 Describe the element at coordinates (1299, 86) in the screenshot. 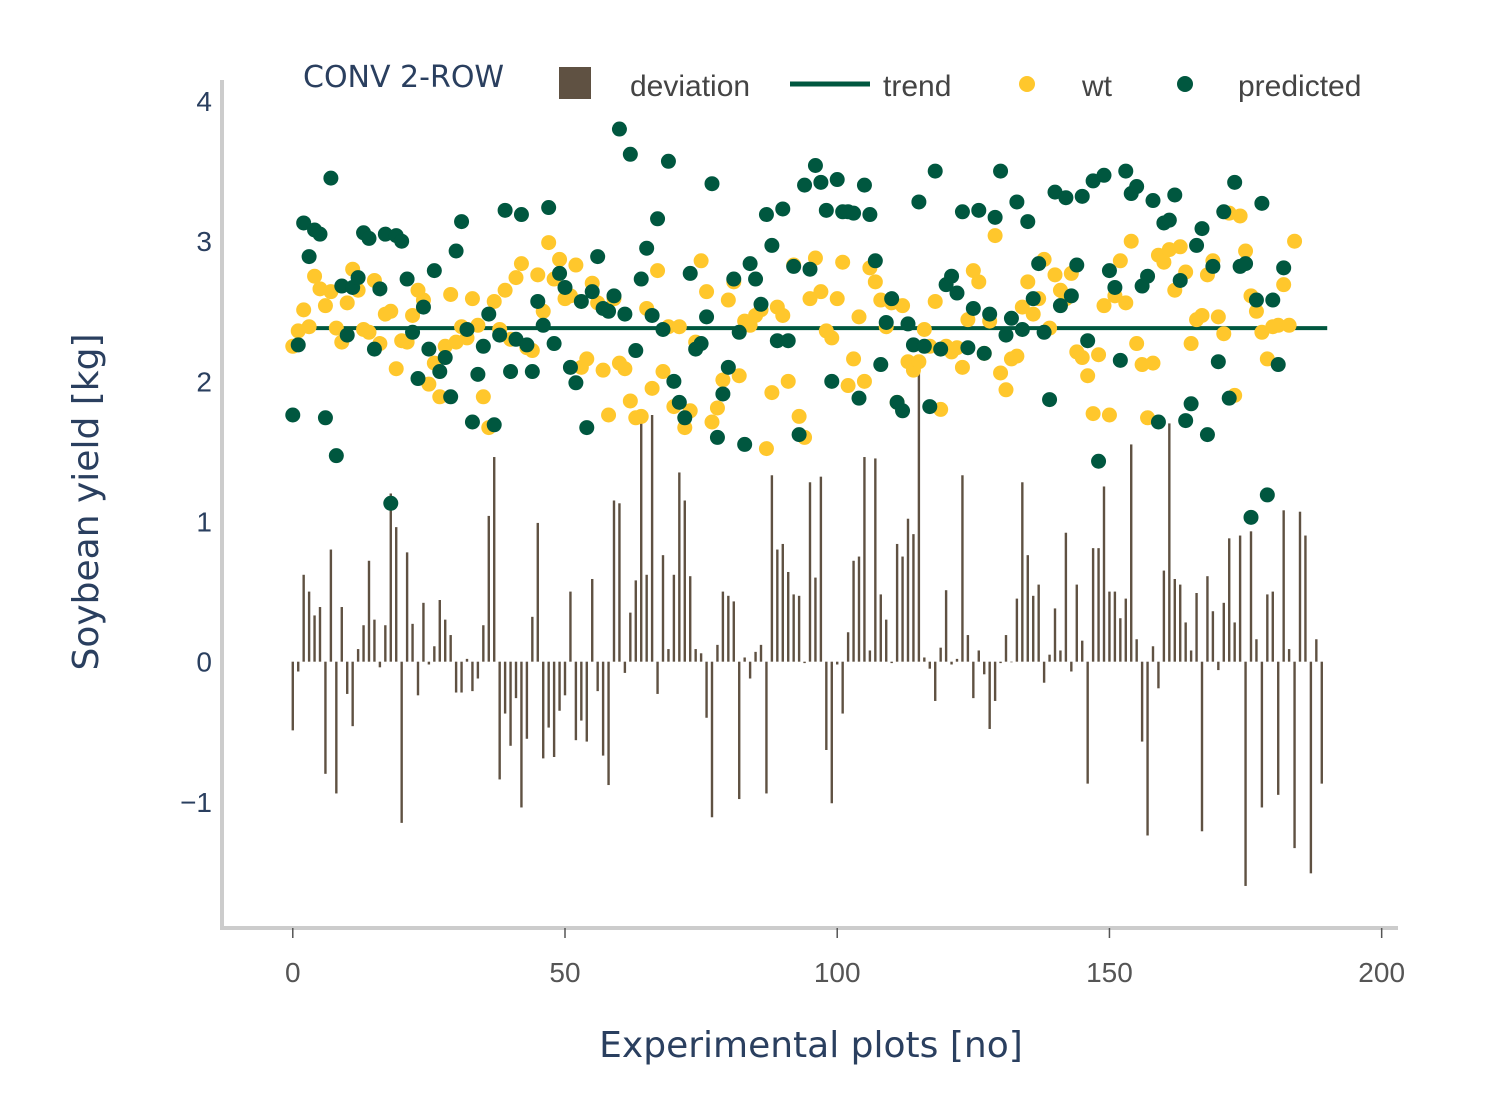

I see `legend-label-predicted: predicted` at that location.